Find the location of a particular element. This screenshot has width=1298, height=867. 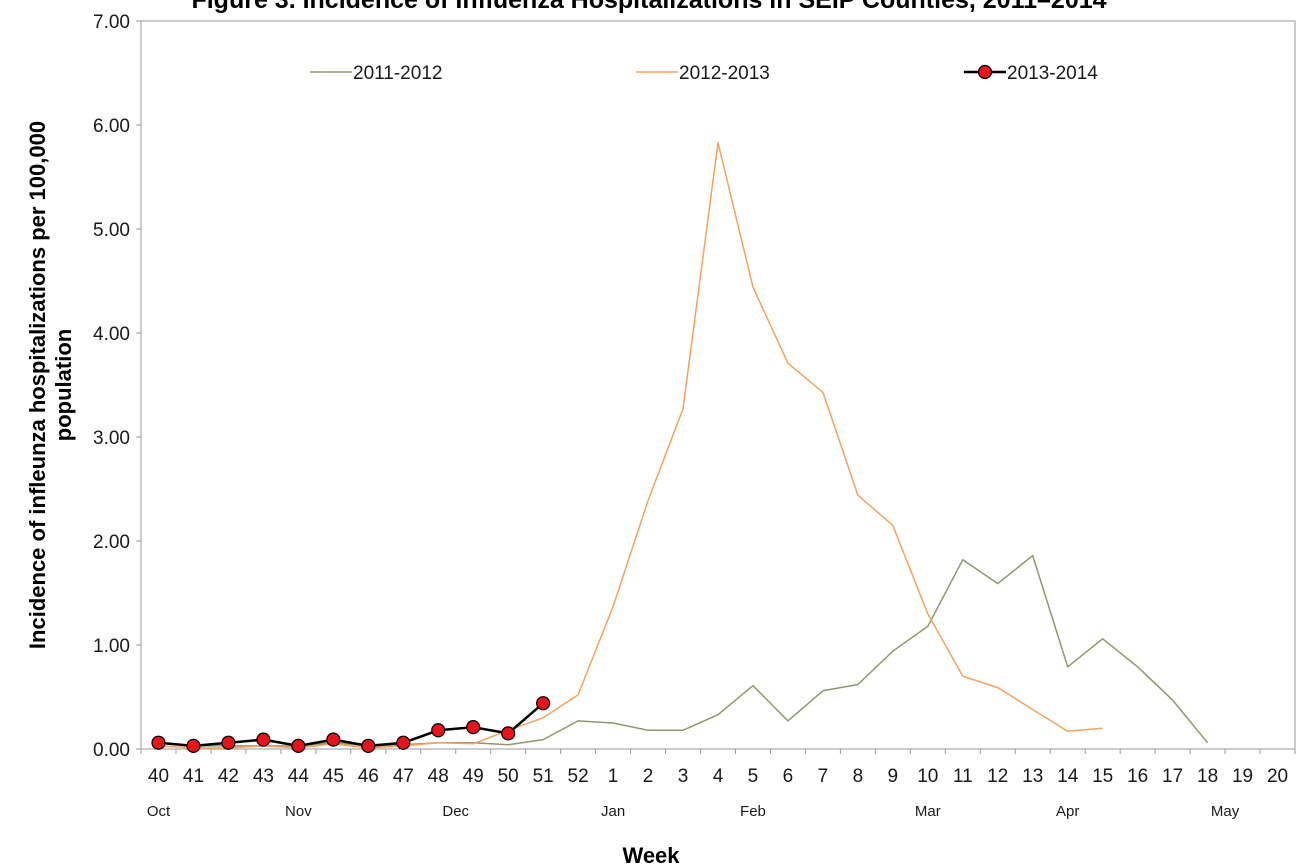

y-tick-label: 5.00 is located at coordinates (111, 230).